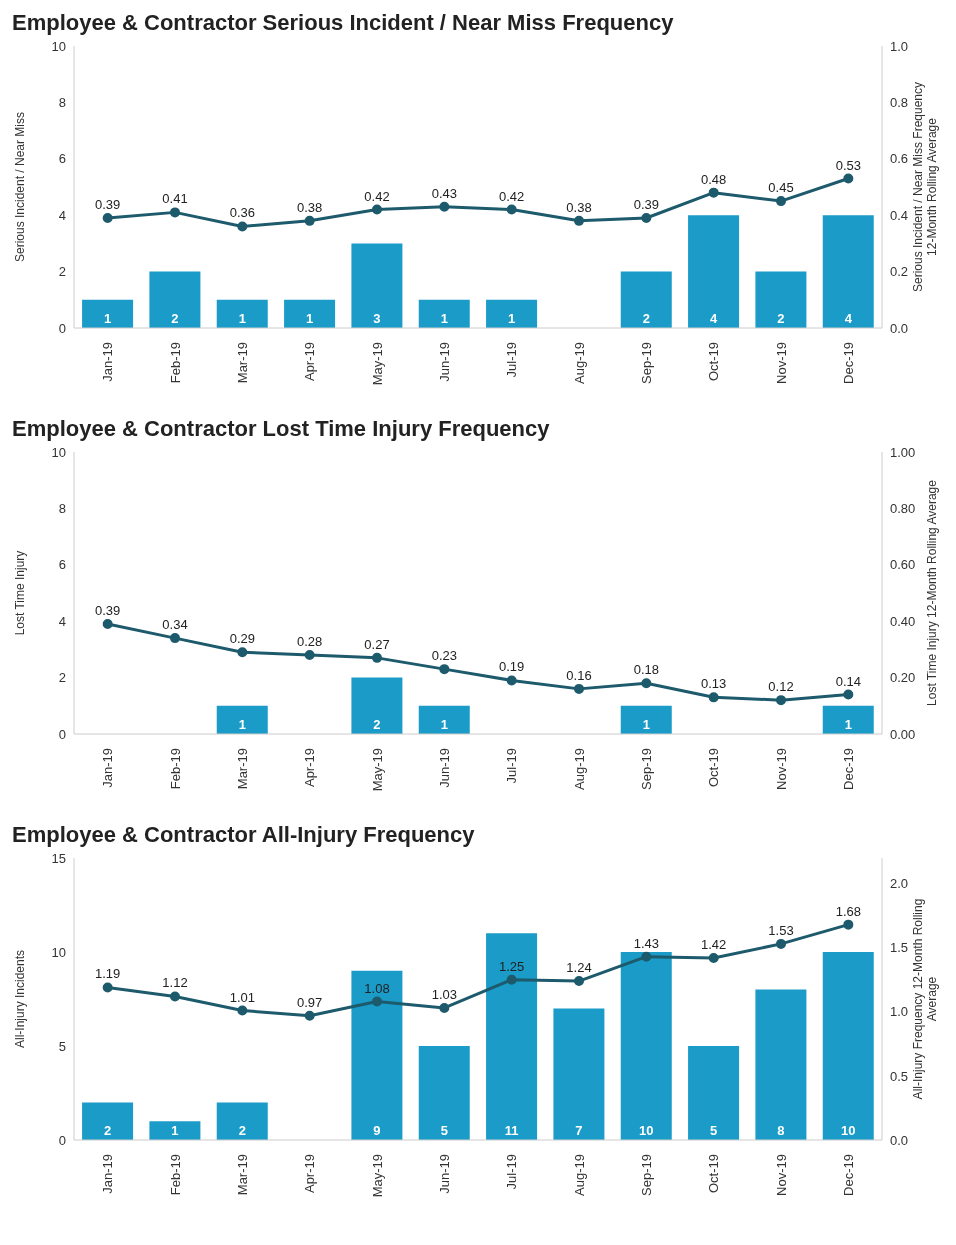 The image size is (956, 1245). I want to click on x-tick-label: Jun-19, so click(444, 768).